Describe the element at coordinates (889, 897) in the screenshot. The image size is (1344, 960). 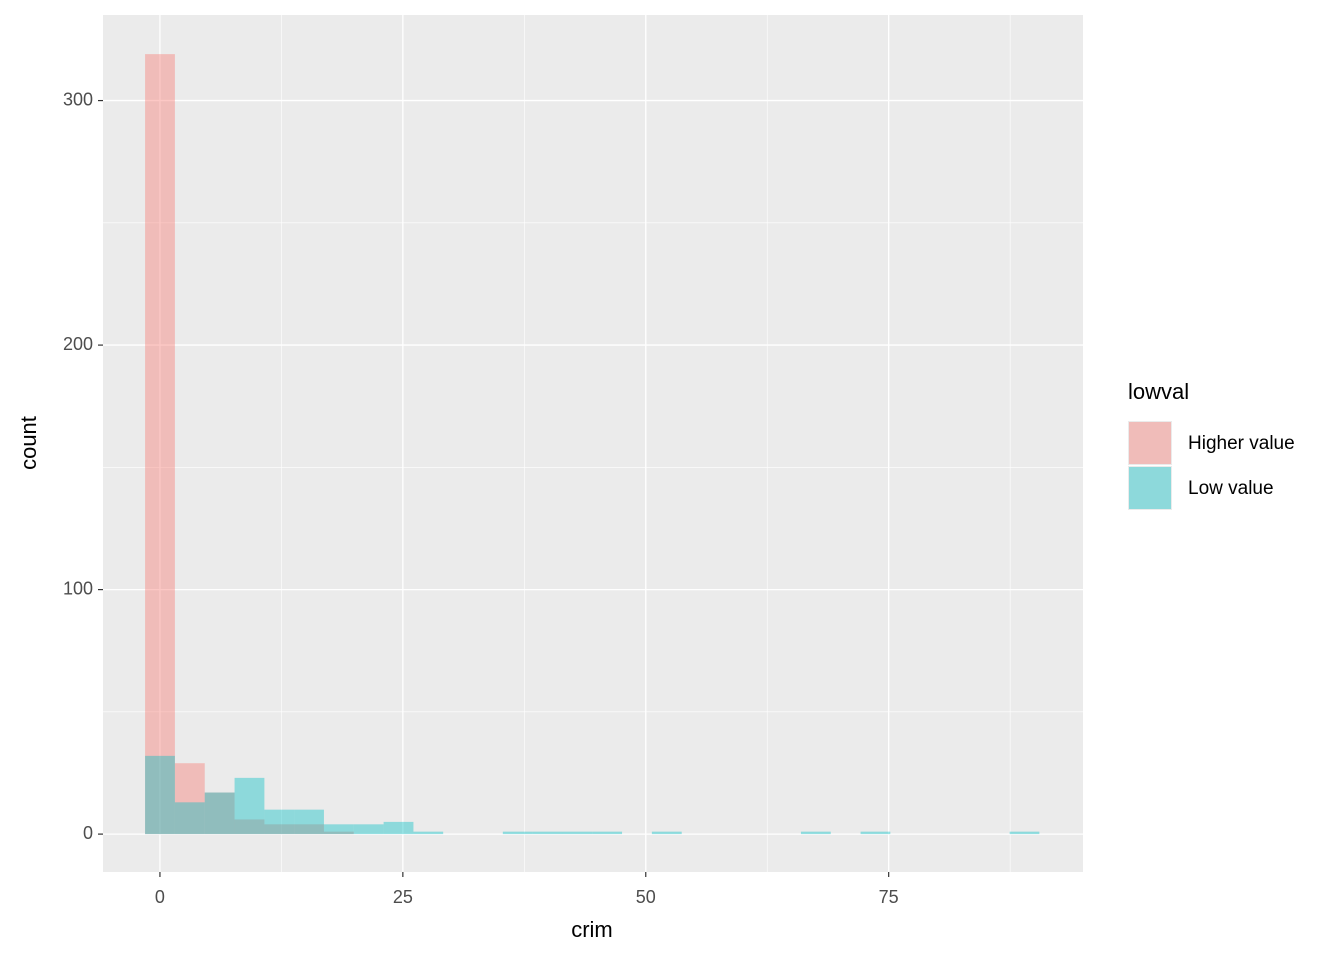
I see `x-tick-label: 75` at that location.